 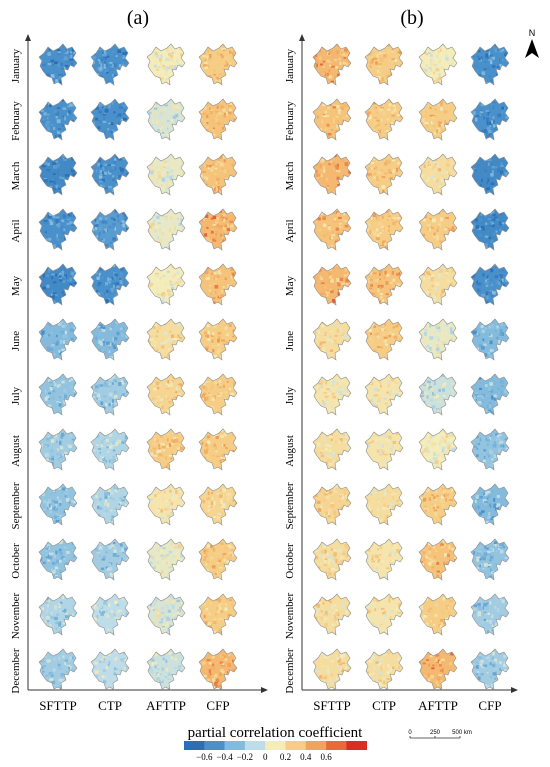 What do you see at coordinates (16, 451) in the screenshot?
I see `month-label-a-8: August` at bounding box center [16, 451].